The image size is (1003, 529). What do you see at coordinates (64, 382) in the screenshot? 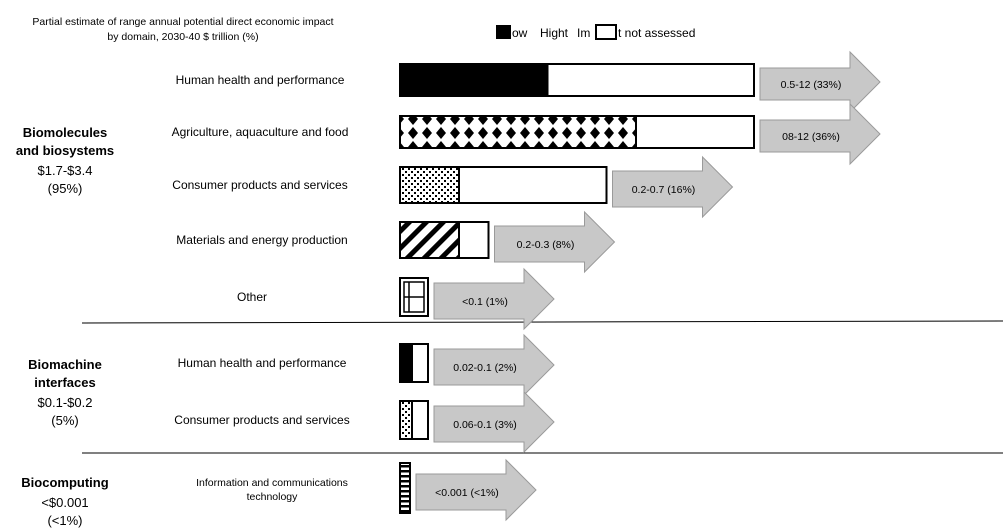
I see `group-name-line2: interfaces` at bounding box center [64, 382].